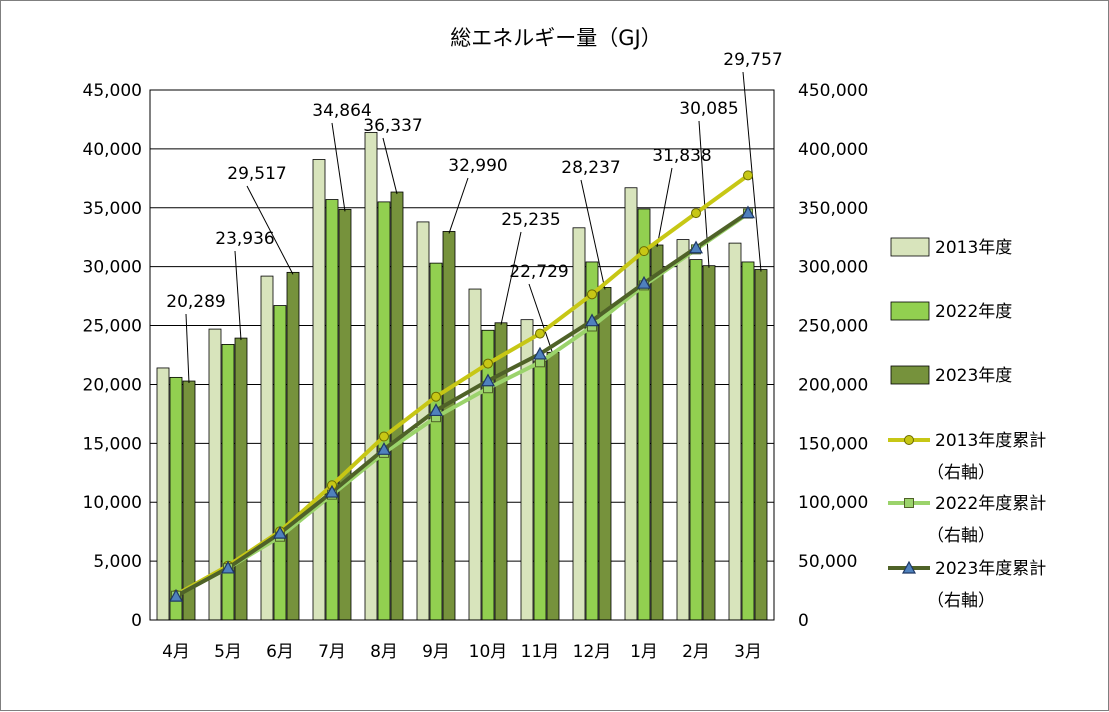  Describe the element at coordinates (555, 38) in the screenshot. I see `chart-title: 総エネルギー量（GJ）` at that location.